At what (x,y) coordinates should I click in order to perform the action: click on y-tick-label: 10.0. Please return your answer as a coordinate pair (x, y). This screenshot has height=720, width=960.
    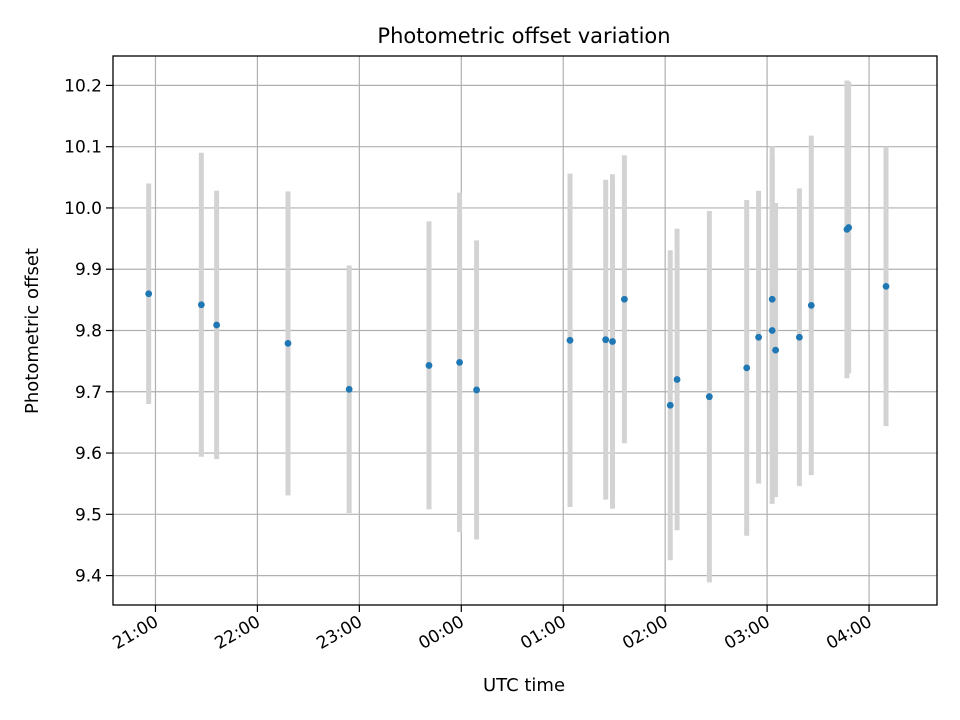
    Looking at the image, I should click on (83, 209).